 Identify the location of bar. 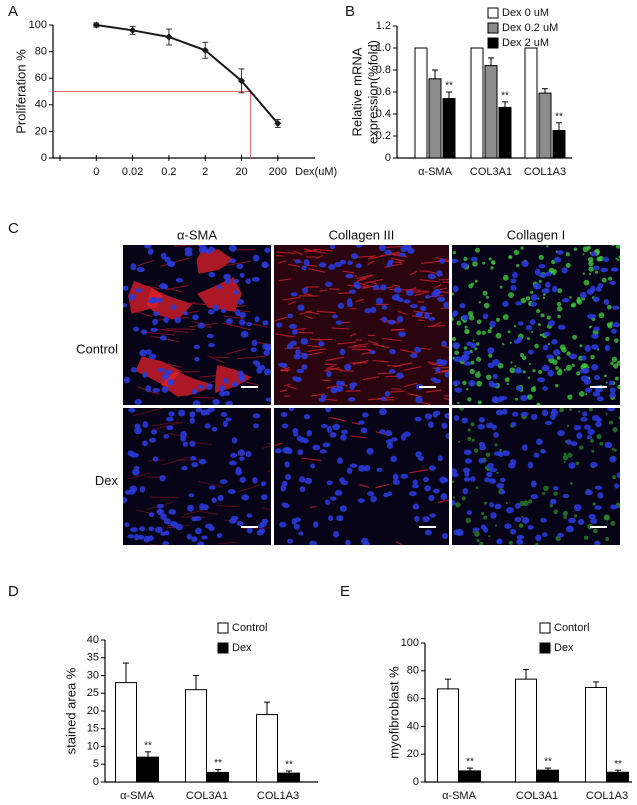
(618, 777).